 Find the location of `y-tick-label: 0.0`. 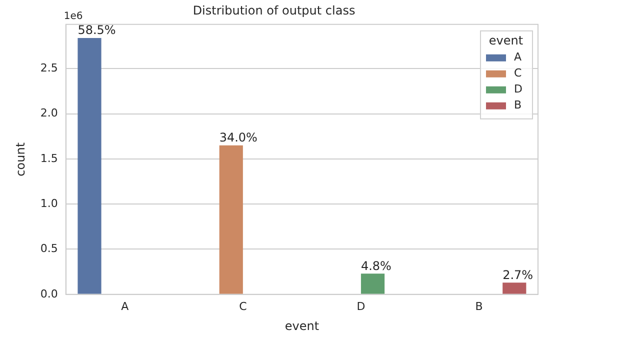

y-tick-label: 0.0 is located at coordinates (49, 293).